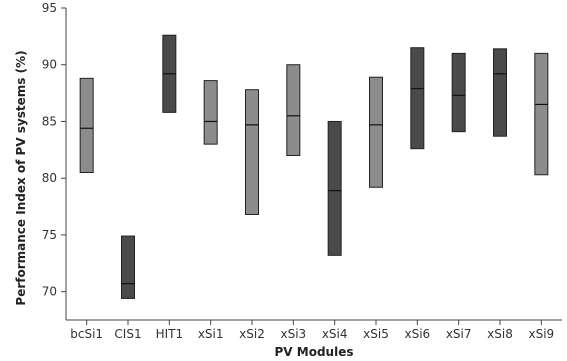  What do you see at coordinates (21, 177) in the screenshot?
I see `y-axis-title: Performance Index of PV systems (%)` at bounding box center [21, 177].